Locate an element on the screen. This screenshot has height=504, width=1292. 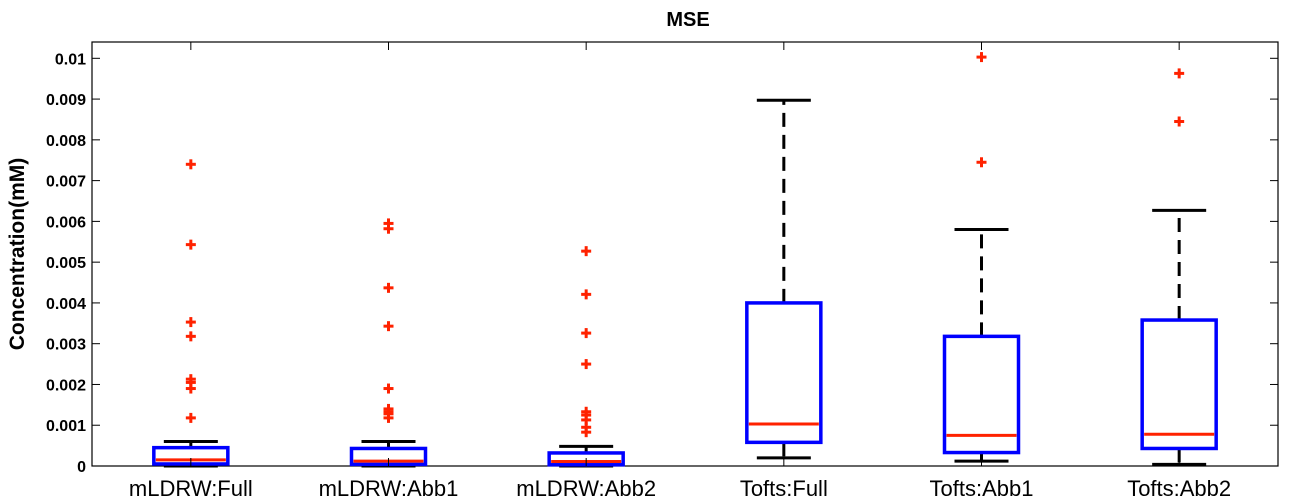
y-tick-label: 0.006 is located at coordinates (66, 222).